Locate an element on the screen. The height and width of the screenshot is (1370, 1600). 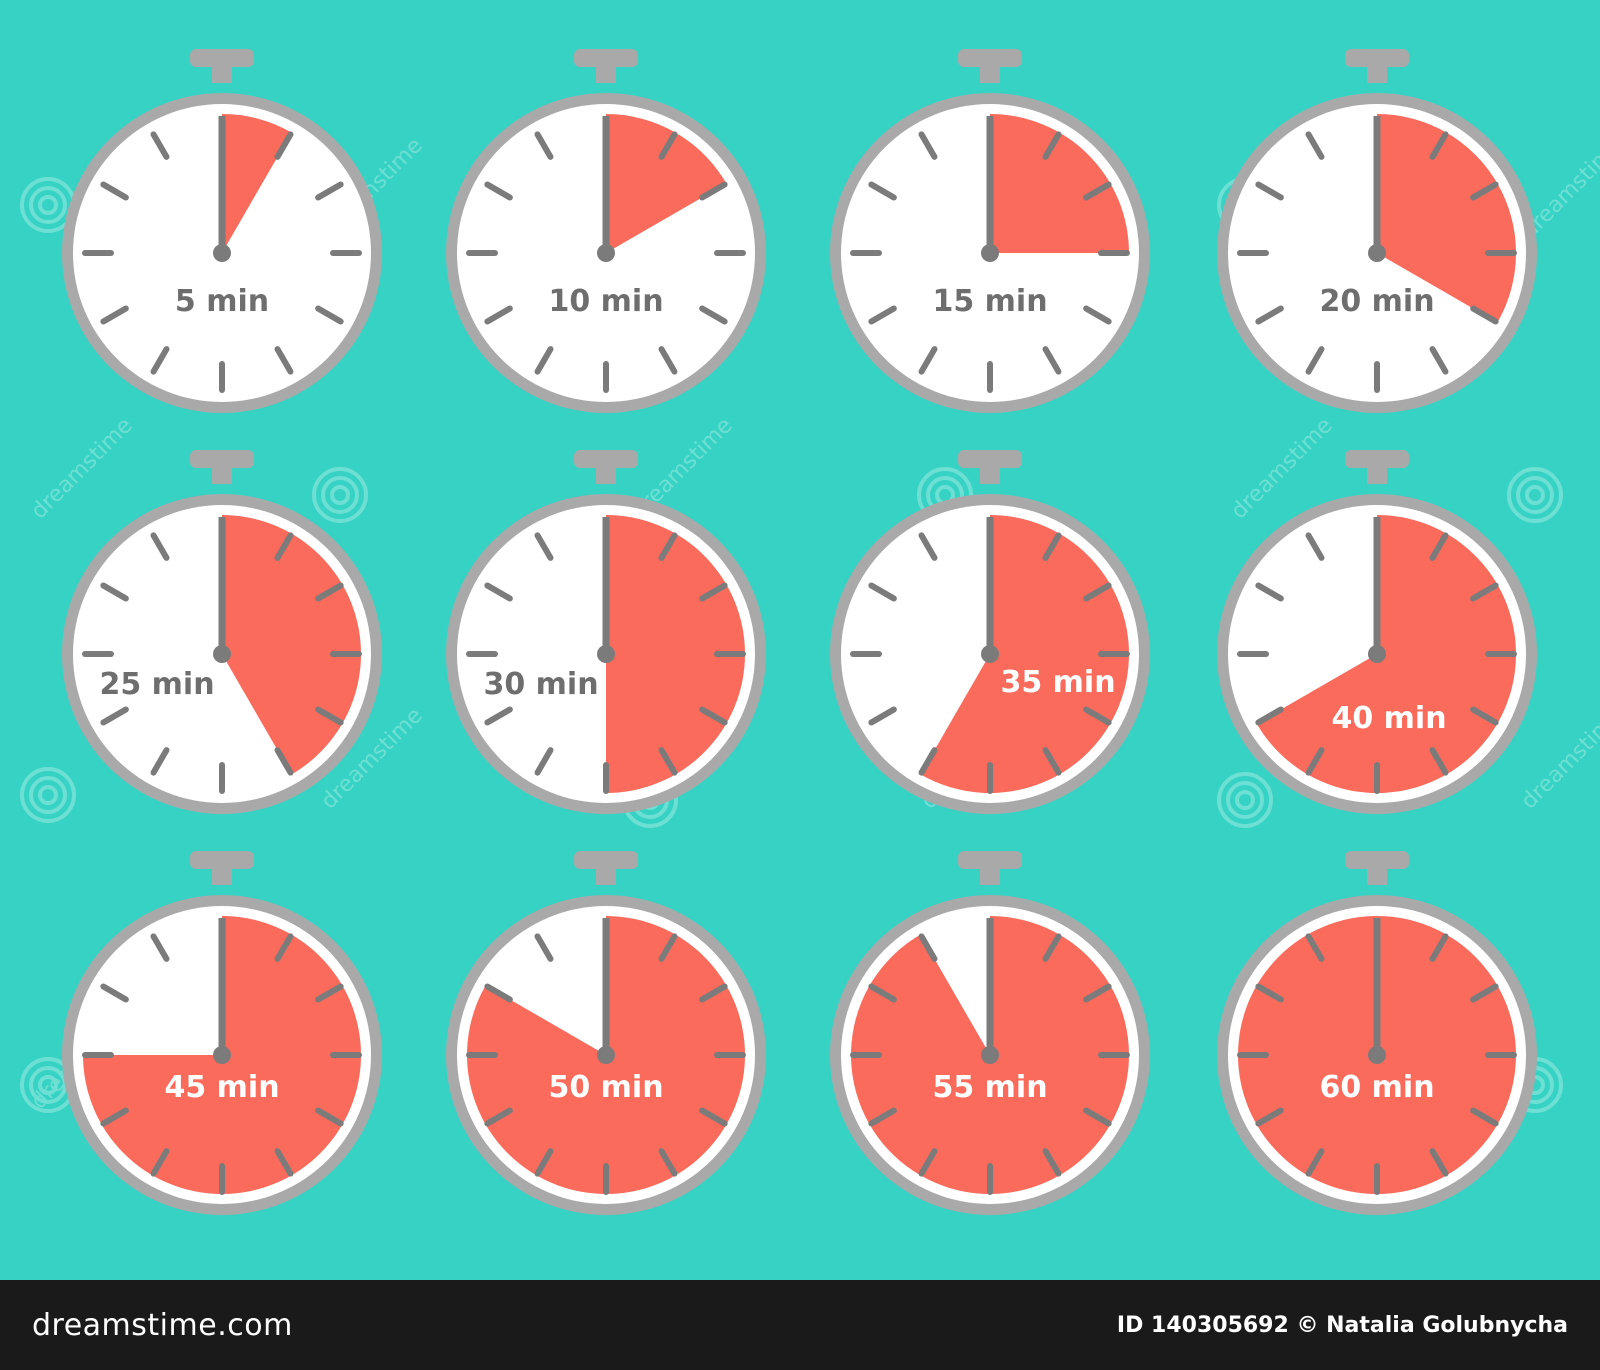
footer-credit: ID 140305692 © Natalia Golubnycha is located at coordinates (1342, 1325).